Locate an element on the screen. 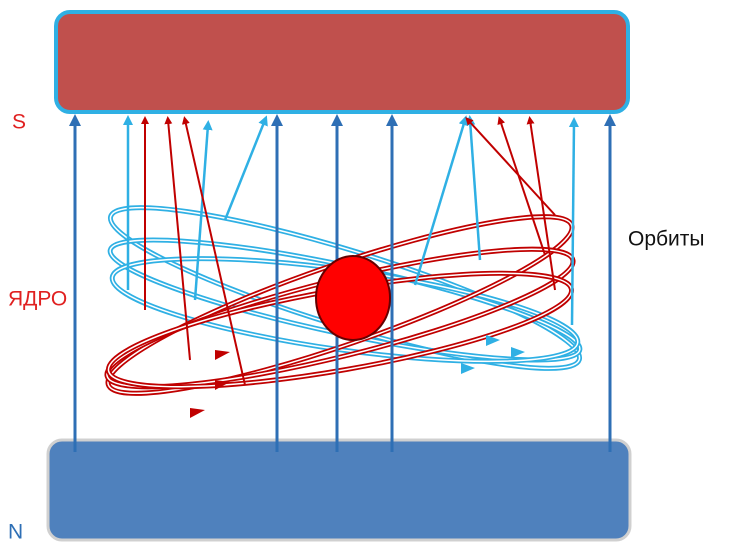 Image resolution: width=732 pixels, height=548 pixels. south-pole-magnet is located at coordinates (342, 62).